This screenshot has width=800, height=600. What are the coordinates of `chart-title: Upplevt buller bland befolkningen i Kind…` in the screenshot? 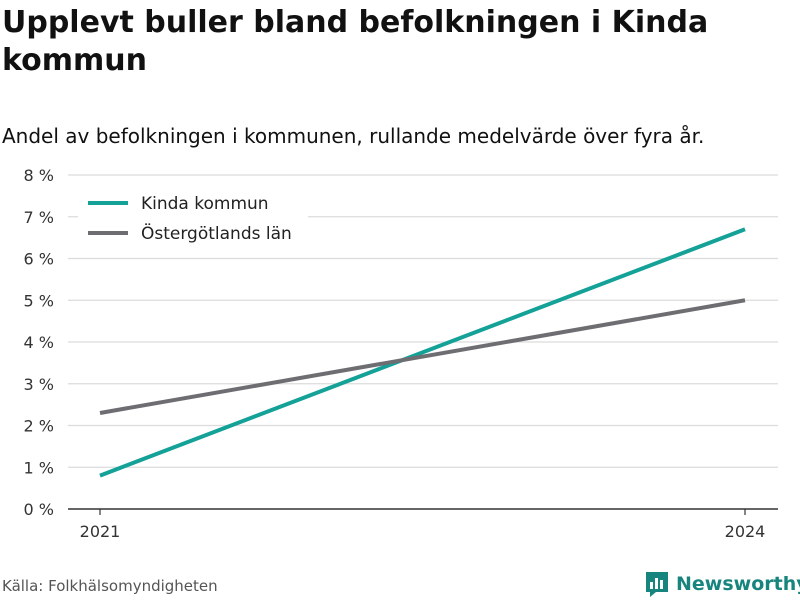 It's located at (355, 41).